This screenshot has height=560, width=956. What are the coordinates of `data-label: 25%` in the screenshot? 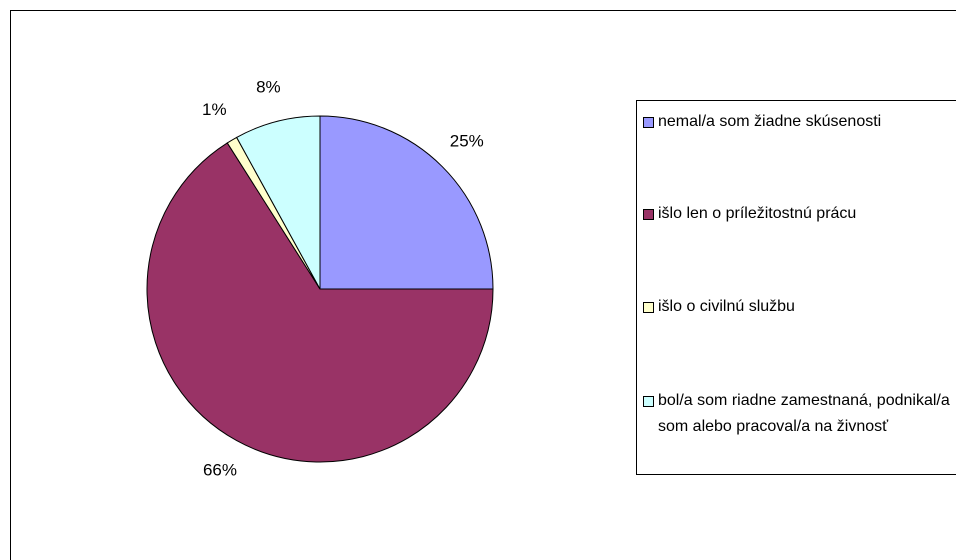 It's located at (467, 141).